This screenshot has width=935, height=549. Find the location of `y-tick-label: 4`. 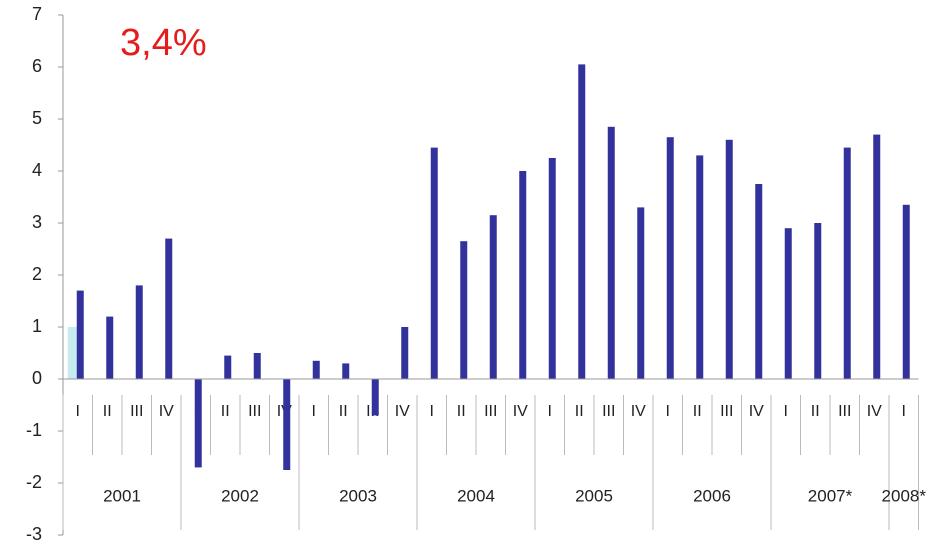

y-tick-label: 4 is located at coordinates (37, 170).